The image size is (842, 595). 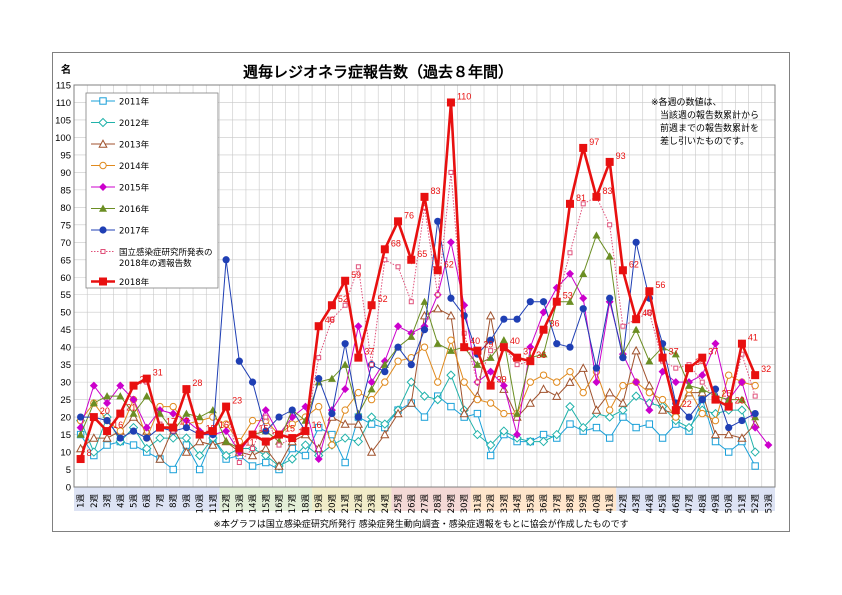 What do you see at coordinates (197, 383) in the screenshot?
I see `data-label: 28` at bounding box center [197, 383].